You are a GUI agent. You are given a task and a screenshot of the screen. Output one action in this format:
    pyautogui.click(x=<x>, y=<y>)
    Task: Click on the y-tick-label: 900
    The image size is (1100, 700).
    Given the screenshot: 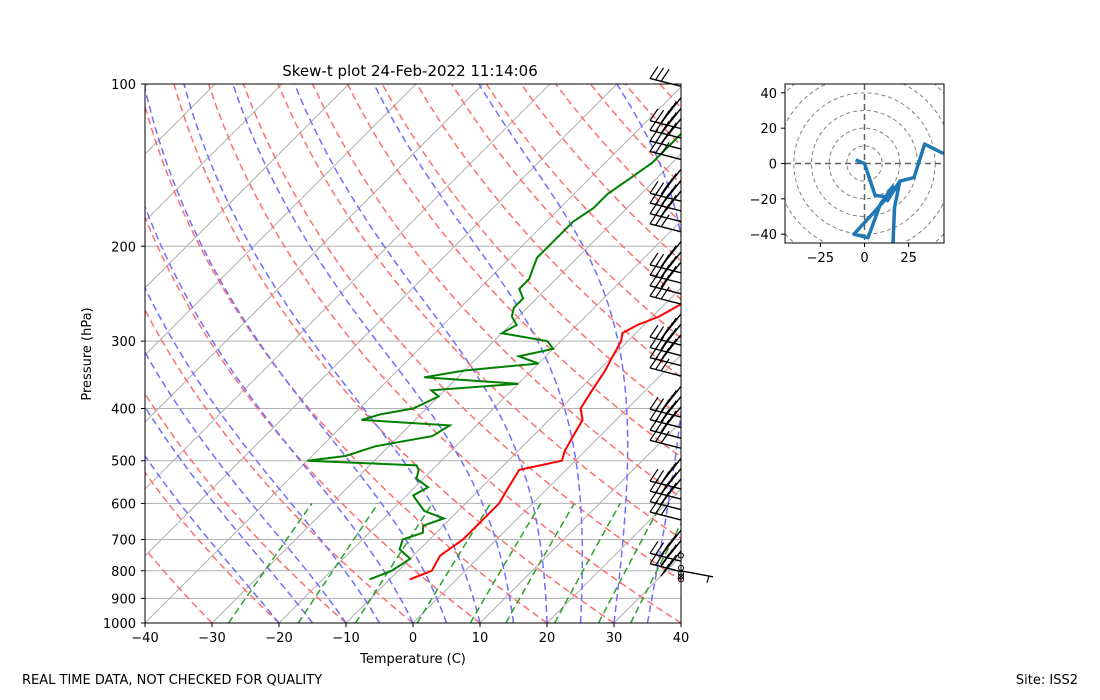 What is the action you would take?
    pyautogui.click(x=123, y=599)
    